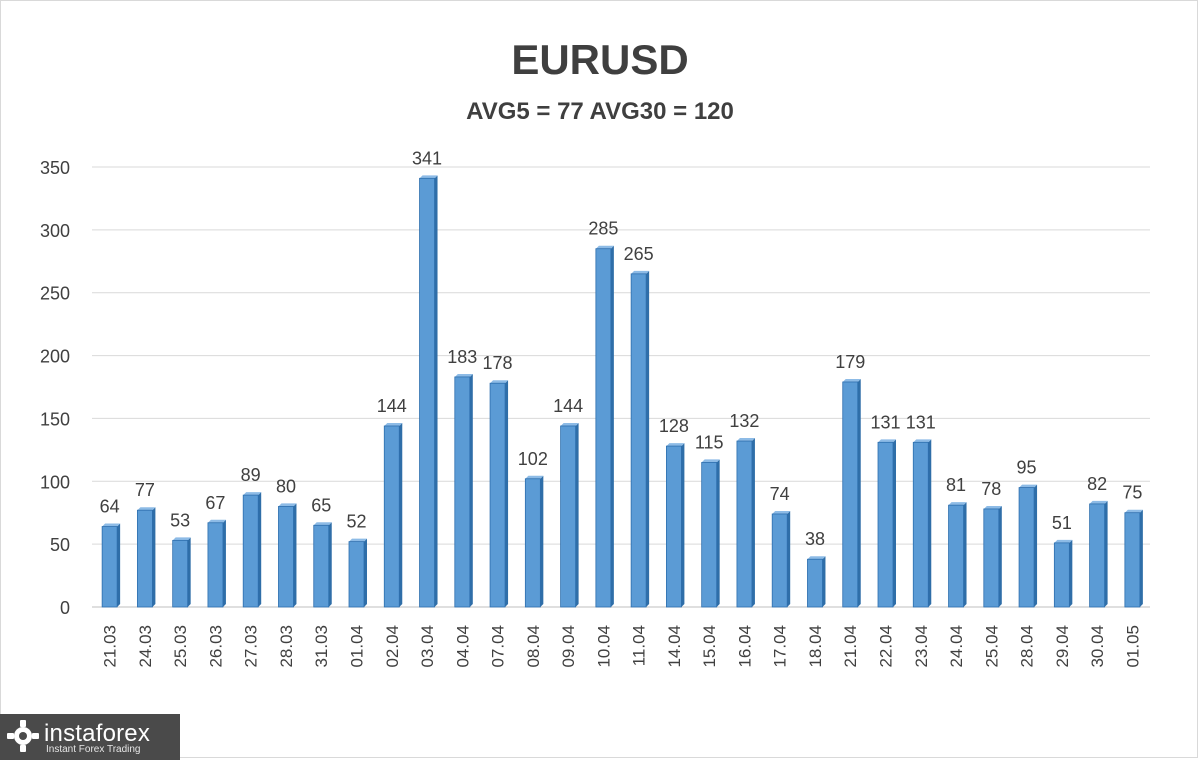 Image resolution: width=1200 pixels, height=760 pixels. What do you see at coordinates (744, 421) in the screenshot?
I see `value-label: 132` at bounding box center [744, 421].